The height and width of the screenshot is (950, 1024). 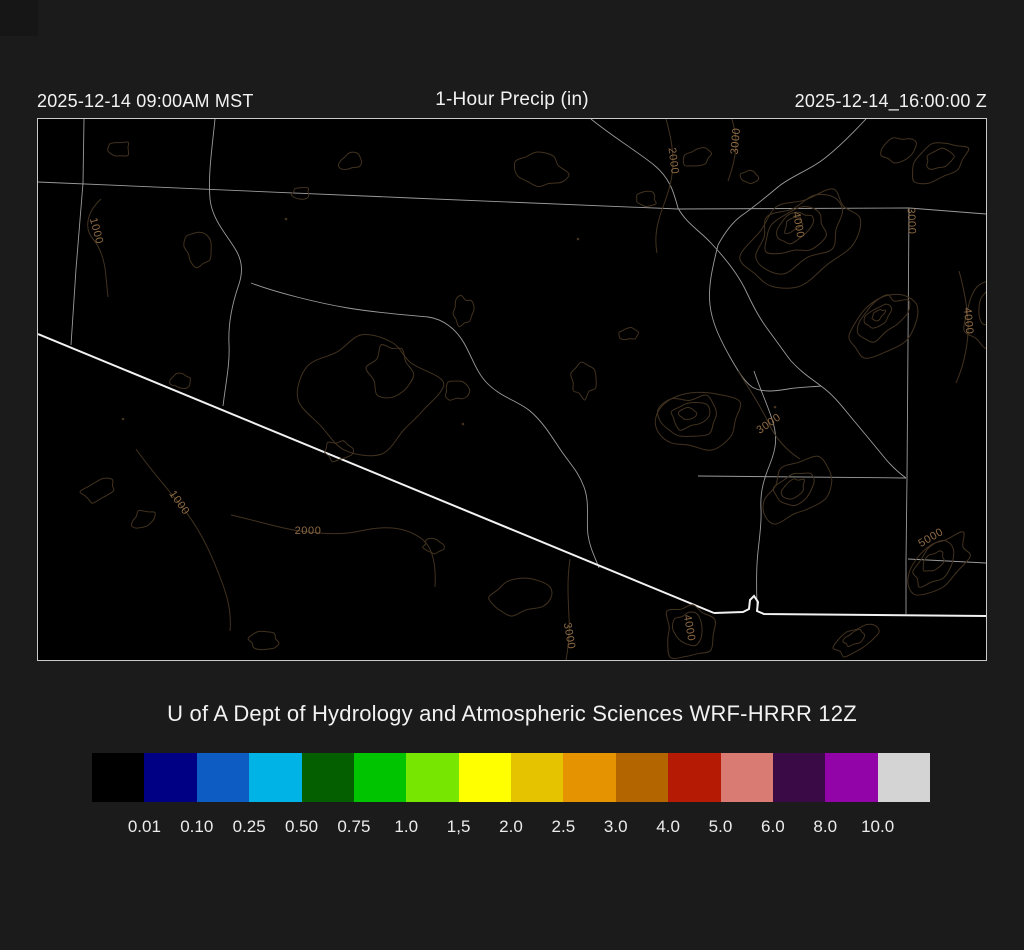 What do you see at coordinates (19, 18) in the screenshot?
I see `top-left-dark-patch` at bounding box center [19, 18].